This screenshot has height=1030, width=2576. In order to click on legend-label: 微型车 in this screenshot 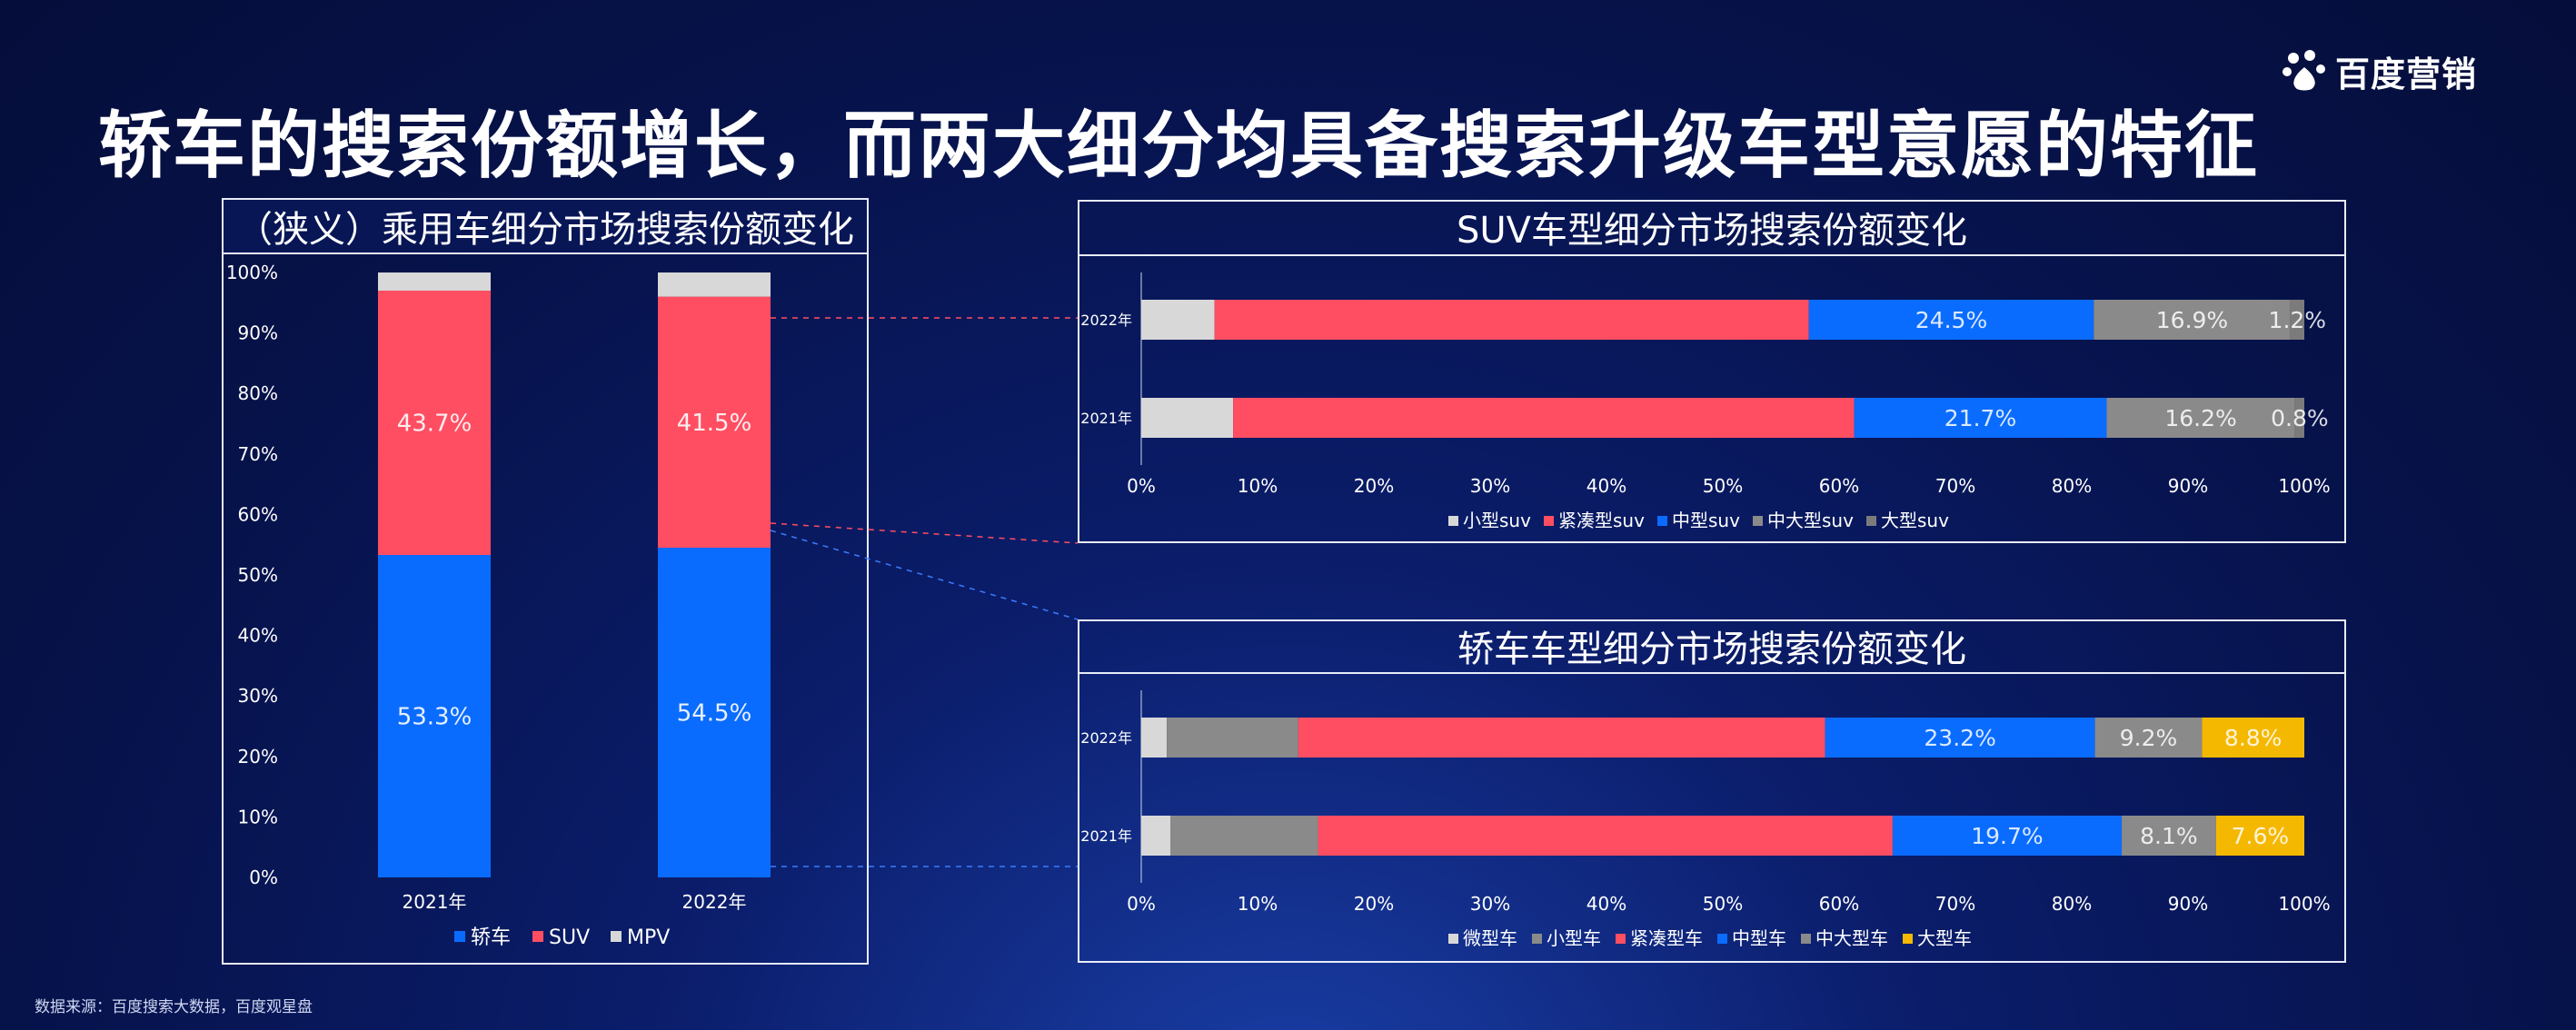, I will do `click(1490, 938)`.